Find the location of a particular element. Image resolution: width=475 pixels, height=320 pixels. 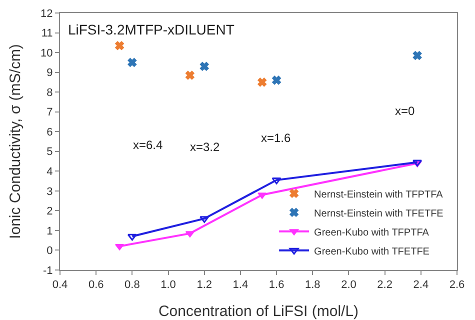

y-tick-label: 12 is located at coordinates (46, 14).